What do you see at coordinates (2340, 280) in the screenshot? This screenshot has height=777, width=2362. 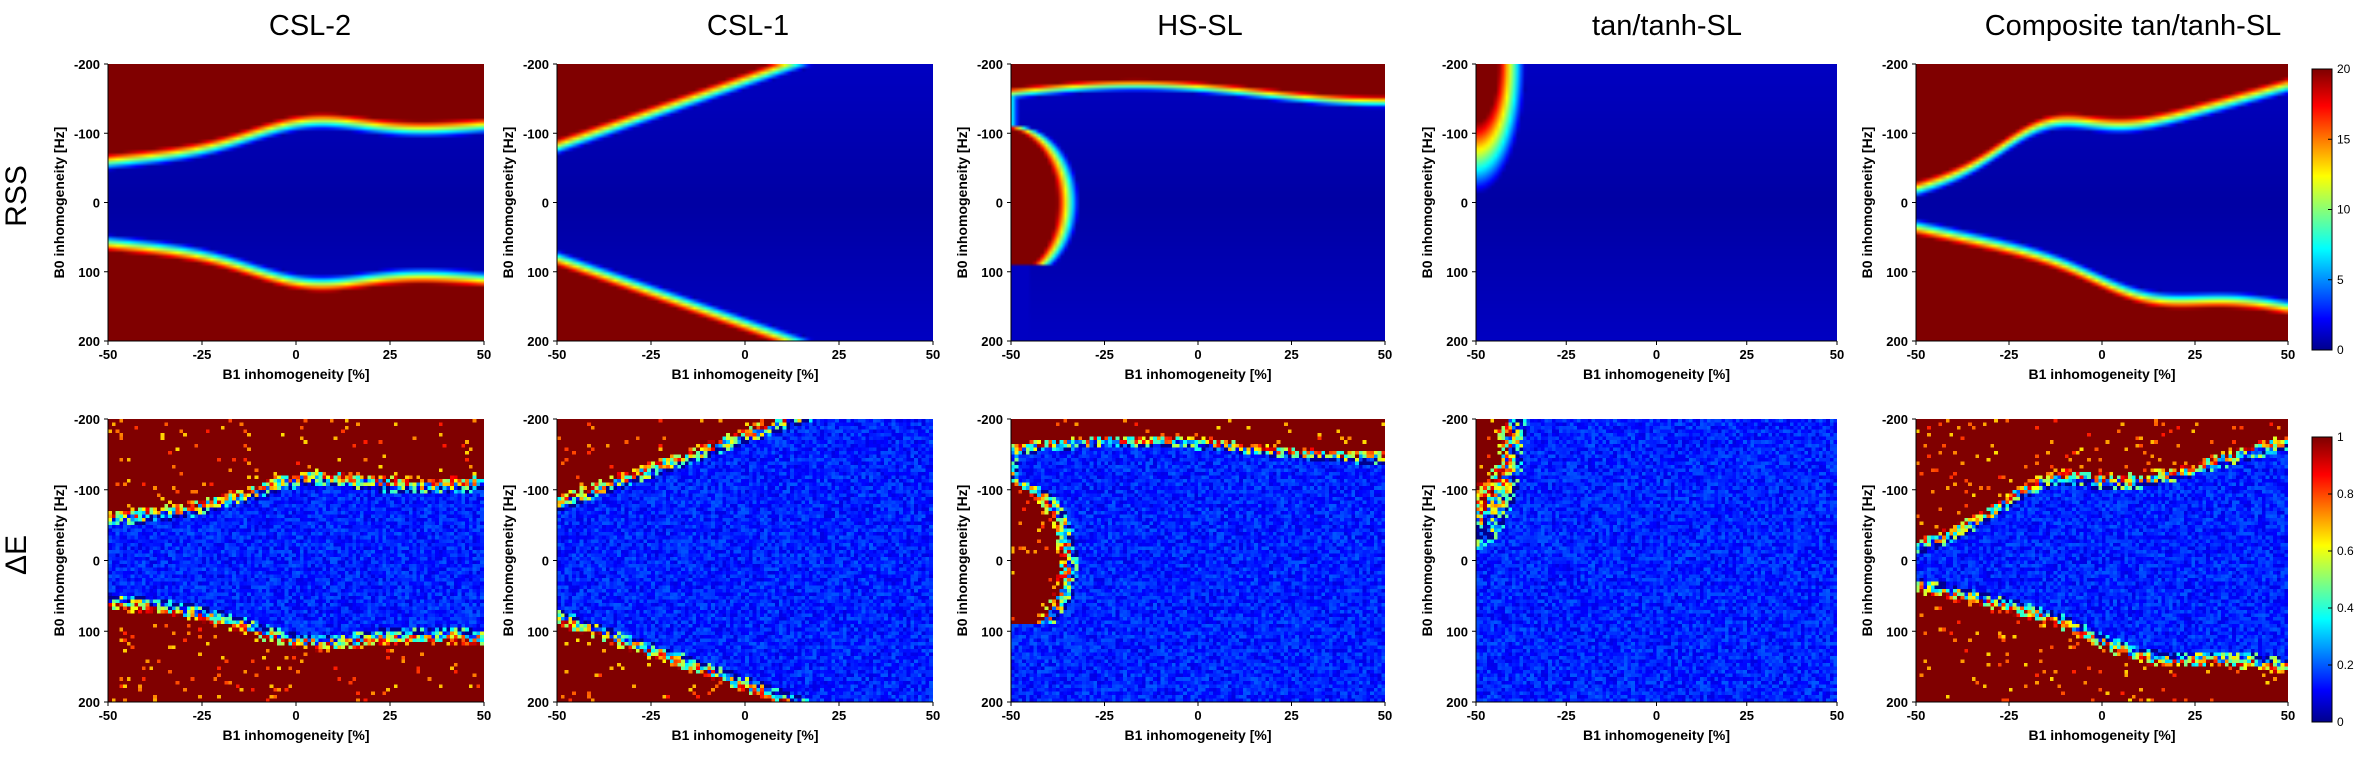 I see `colorbar-tick-label: 5` at bounding box center [2340, 280].